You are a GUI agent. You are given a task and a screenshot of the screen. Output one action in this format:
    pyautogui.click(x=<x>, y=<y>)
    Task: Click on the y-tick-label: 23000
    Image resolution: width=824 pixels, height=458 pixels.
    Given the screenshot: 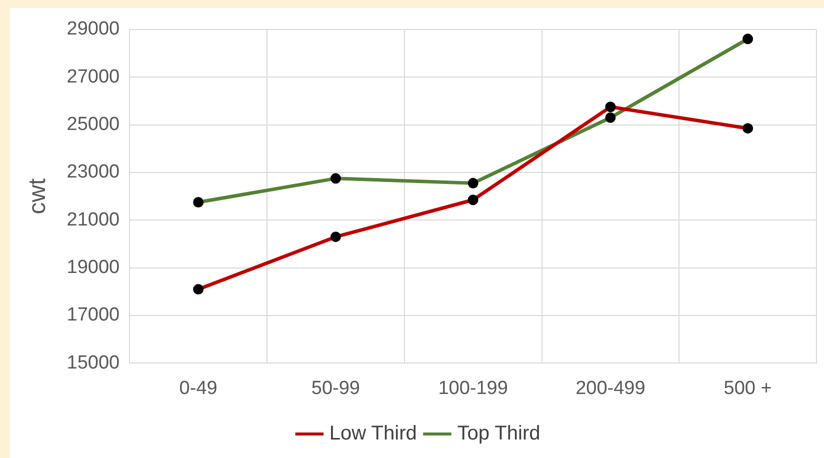 What is the action you would take?
    pyautogui.click(x=93, y=172)
    